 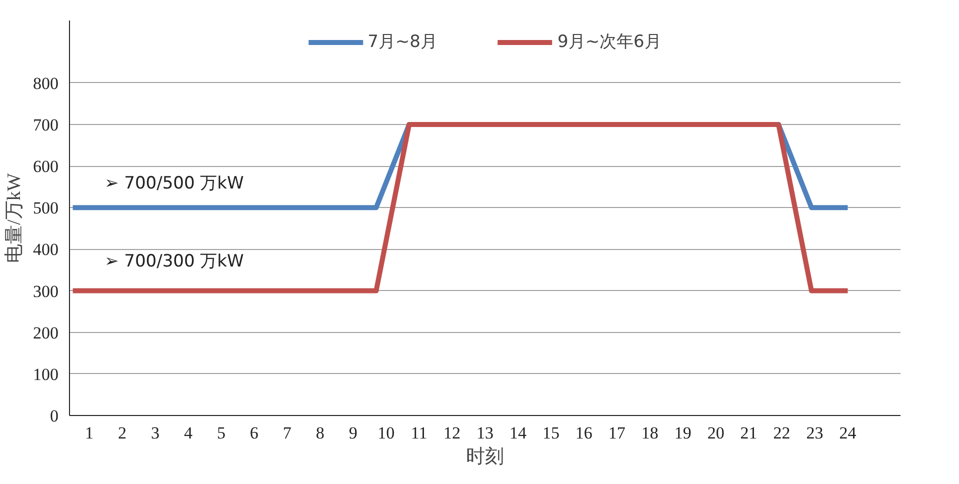 What do you see at coordinates (815, 433) in the screenshot?
I see `x-tick-label: 23` at bounding box center [815, 433].